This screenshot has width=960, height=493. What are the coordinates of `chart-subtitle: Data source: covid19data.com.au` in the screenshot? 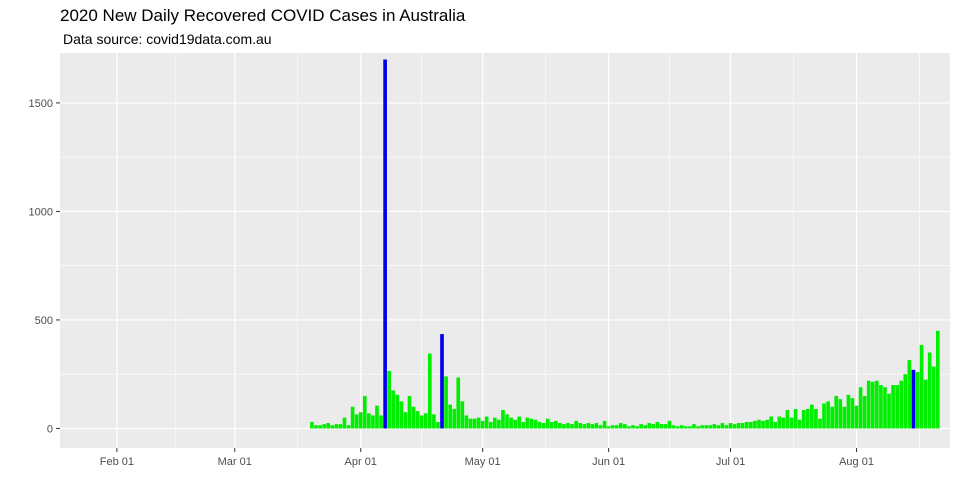 It's located at (167, 39).